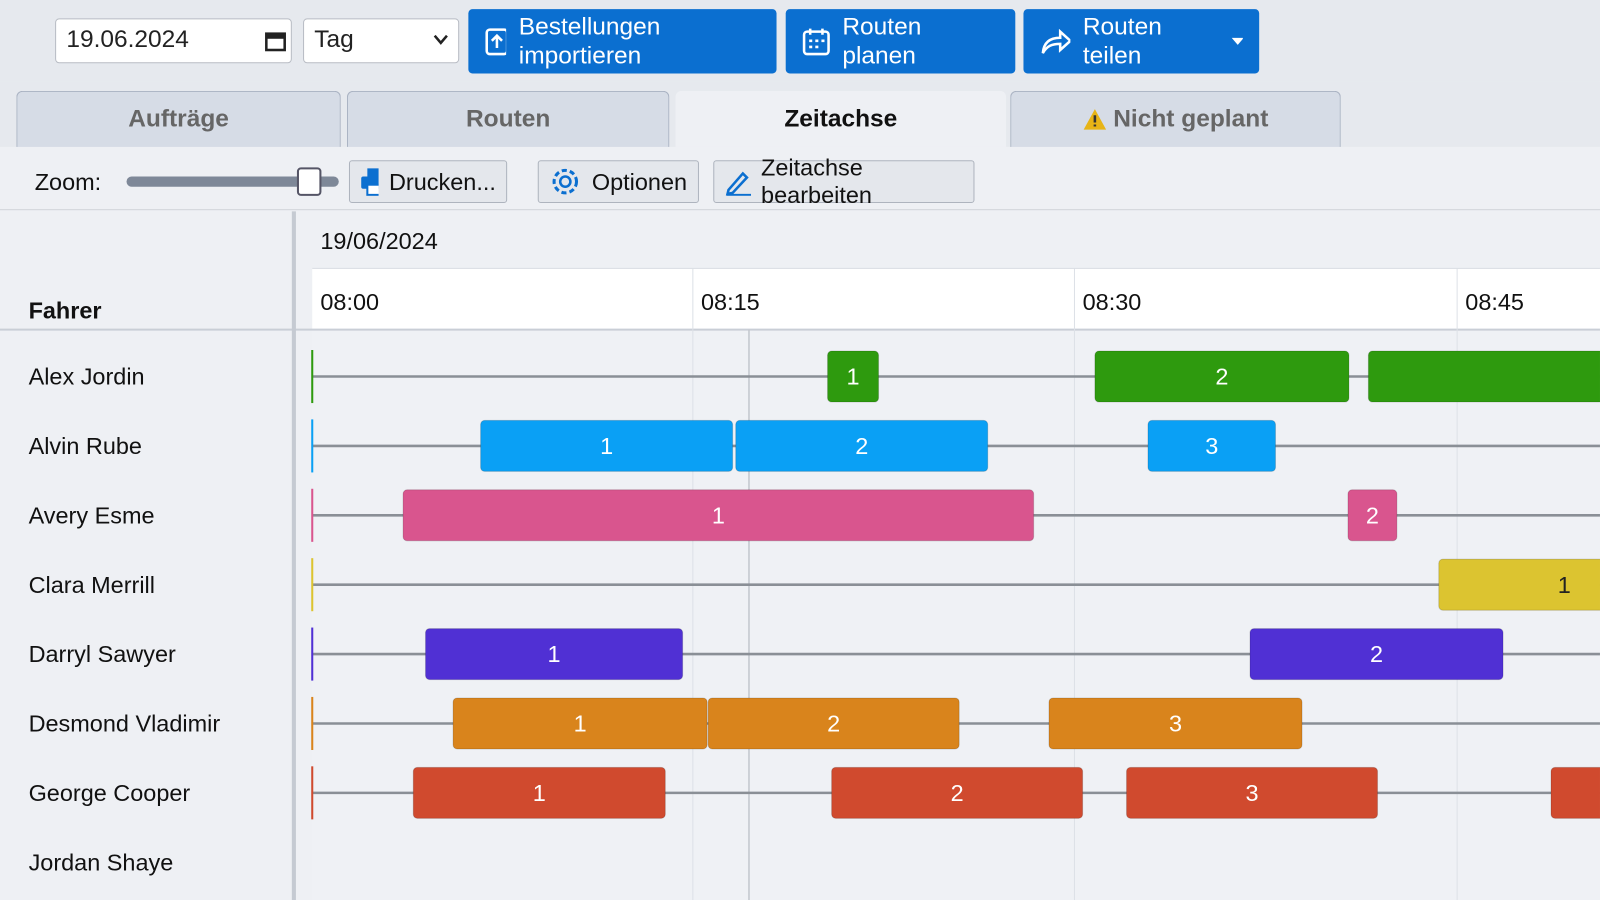 Image resolution: width=1600 pixels, height=900 pixels. I want to click on zoom-label: Zoom:, so click(68, 181).